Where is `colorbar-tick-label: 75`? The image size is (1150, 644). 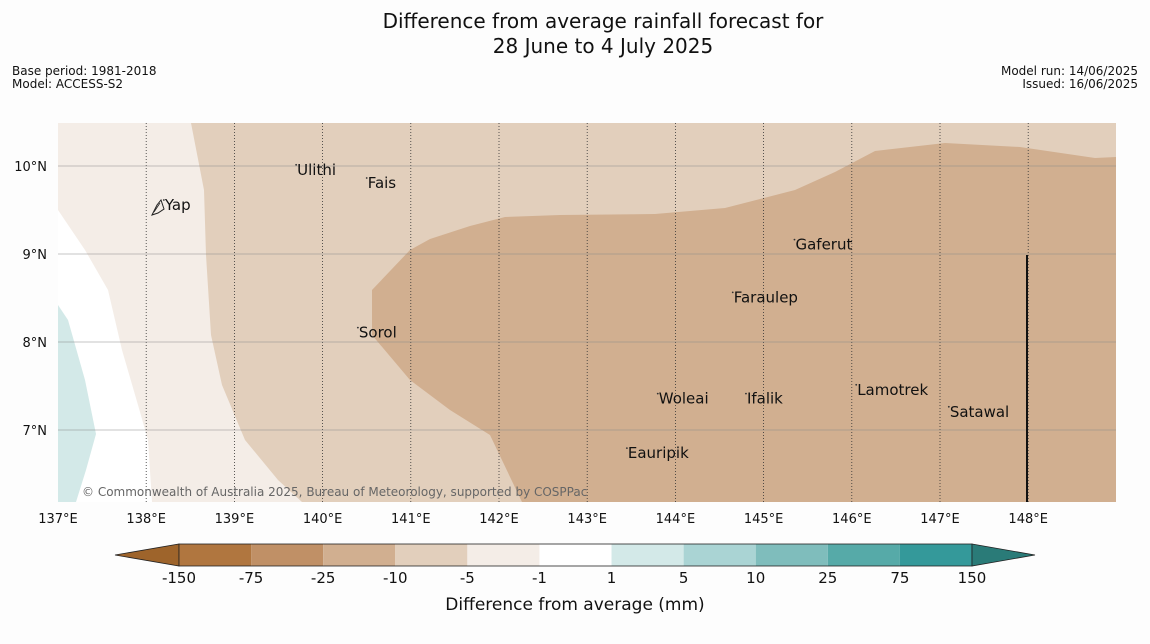 colorbar-tick-label: 75 is located at coordinates (899, 578).